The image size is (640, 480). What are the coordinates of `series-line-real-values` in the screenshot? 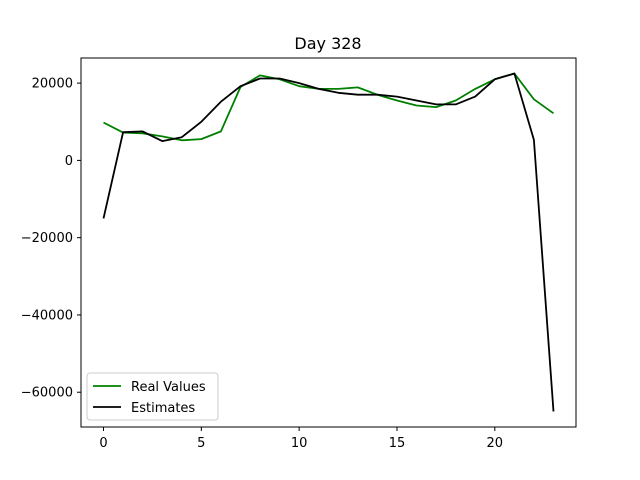 It's located at (329, 107).